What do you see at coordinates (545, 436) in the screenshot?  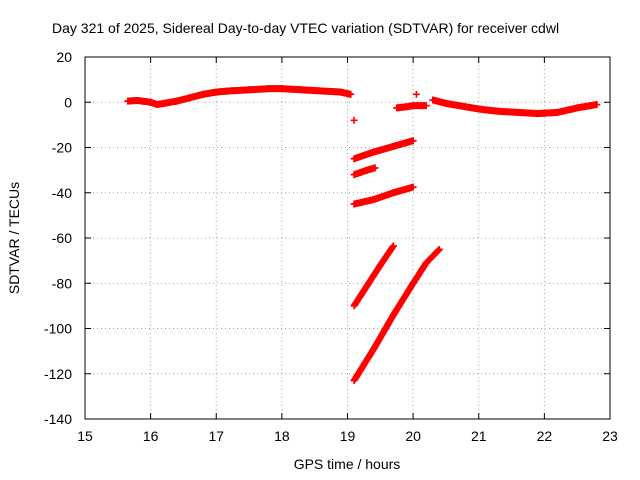 I see `x-tick-label: 22` at bounding box center [545, 436].